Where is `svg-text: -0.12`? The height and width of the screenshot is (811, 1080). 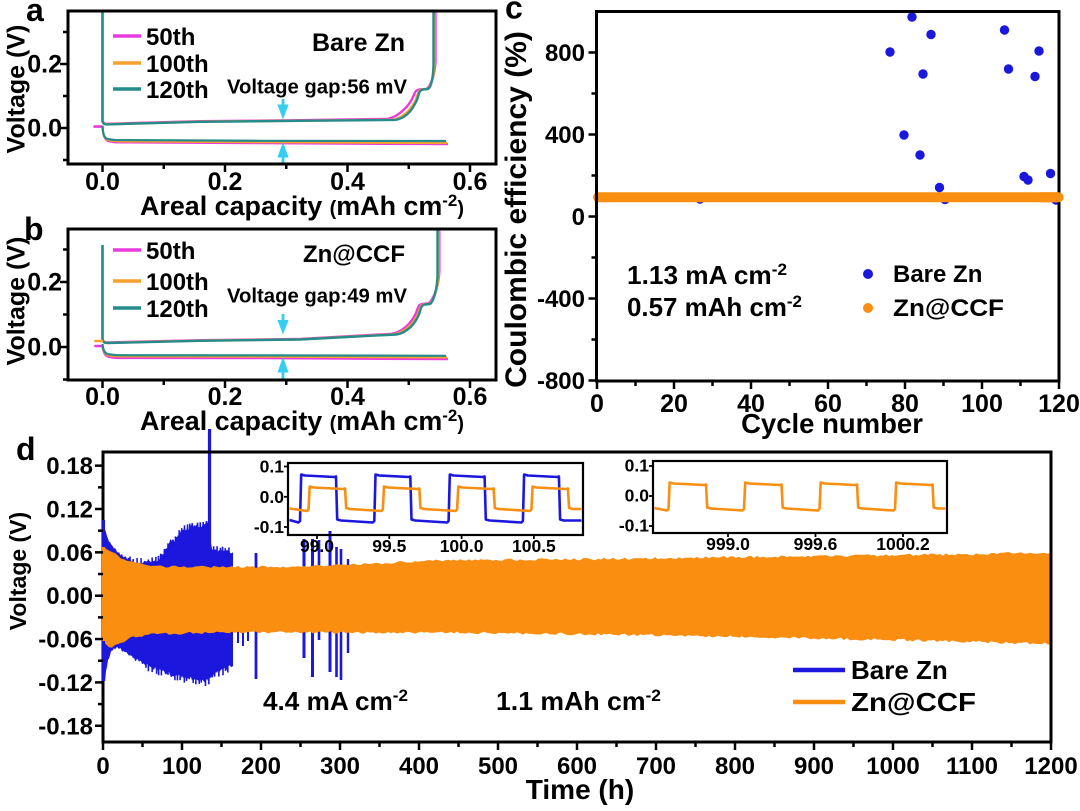
svg-text: -0.12 is located at coordinates (65, 683).